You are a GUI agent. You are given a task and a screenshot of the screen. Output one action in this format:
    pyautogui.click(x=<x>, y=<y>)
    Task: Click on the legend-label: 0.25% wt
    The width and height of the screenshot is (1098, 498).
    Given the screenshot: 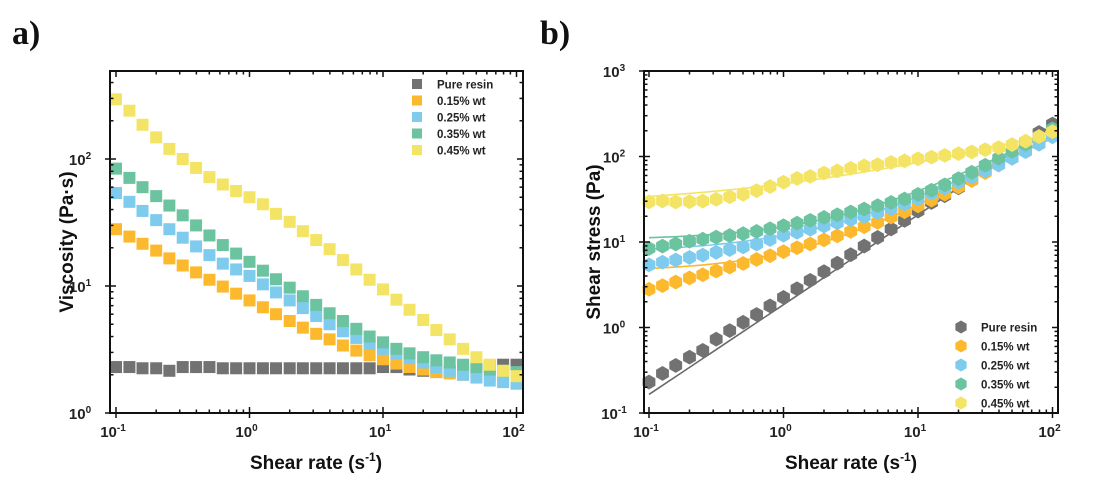 What is the action you would take?
    pyautogui.click(x=1005, y=367)
    